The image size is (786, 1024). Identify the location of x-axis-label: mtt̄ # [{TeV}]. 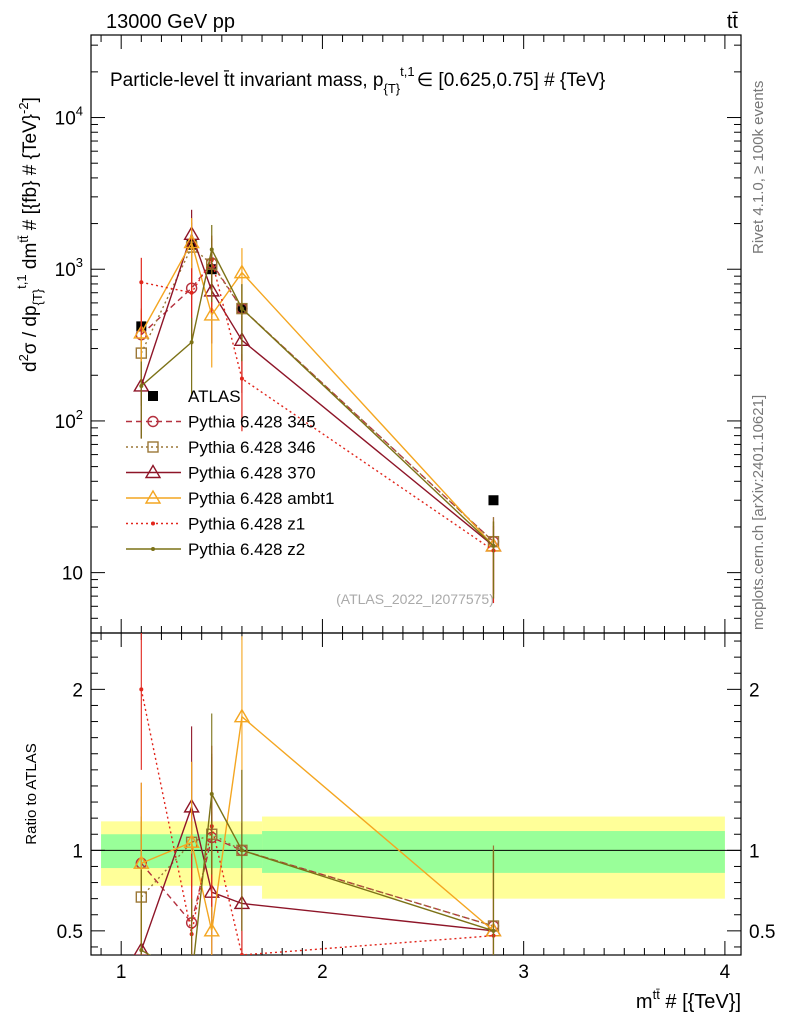
(688, 1000).